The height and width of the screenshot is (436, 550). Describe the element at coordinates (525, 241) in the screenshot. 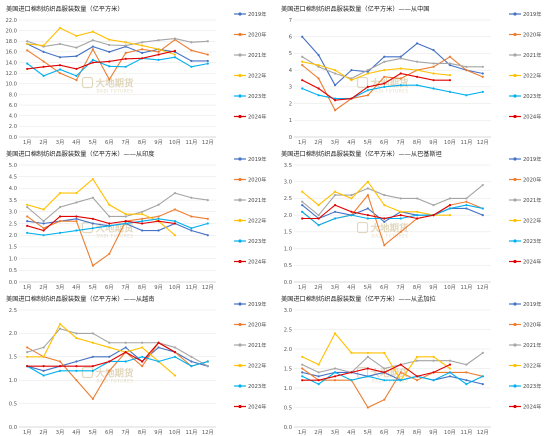

I see `legend-item-2023年: 2023年` at that location.